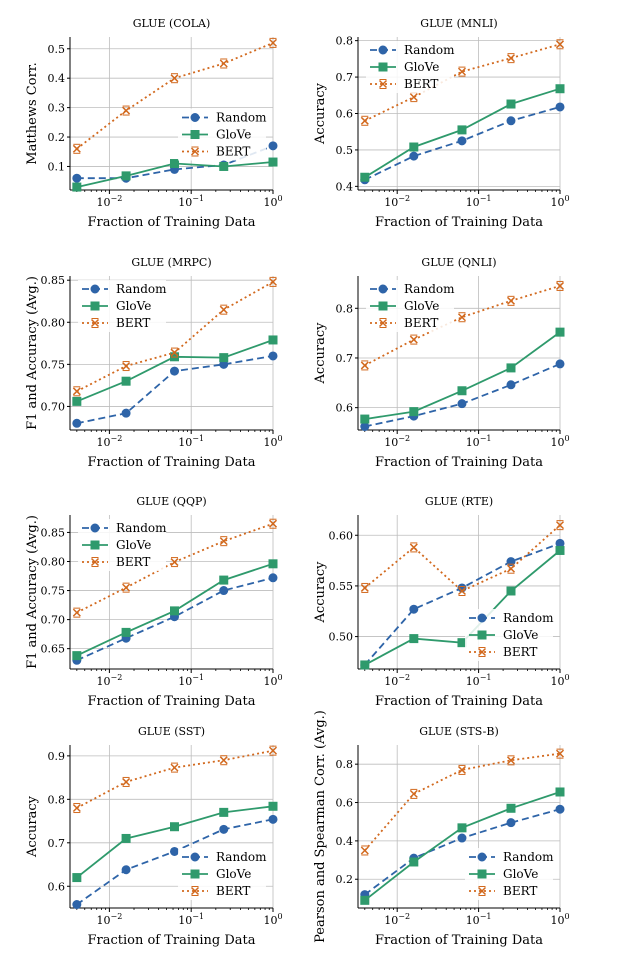  What do you see at coordinates (171, 262) in the screenshot?
I see `chart-title: GLUE (MRPC)` at bounding box center [171, 262].